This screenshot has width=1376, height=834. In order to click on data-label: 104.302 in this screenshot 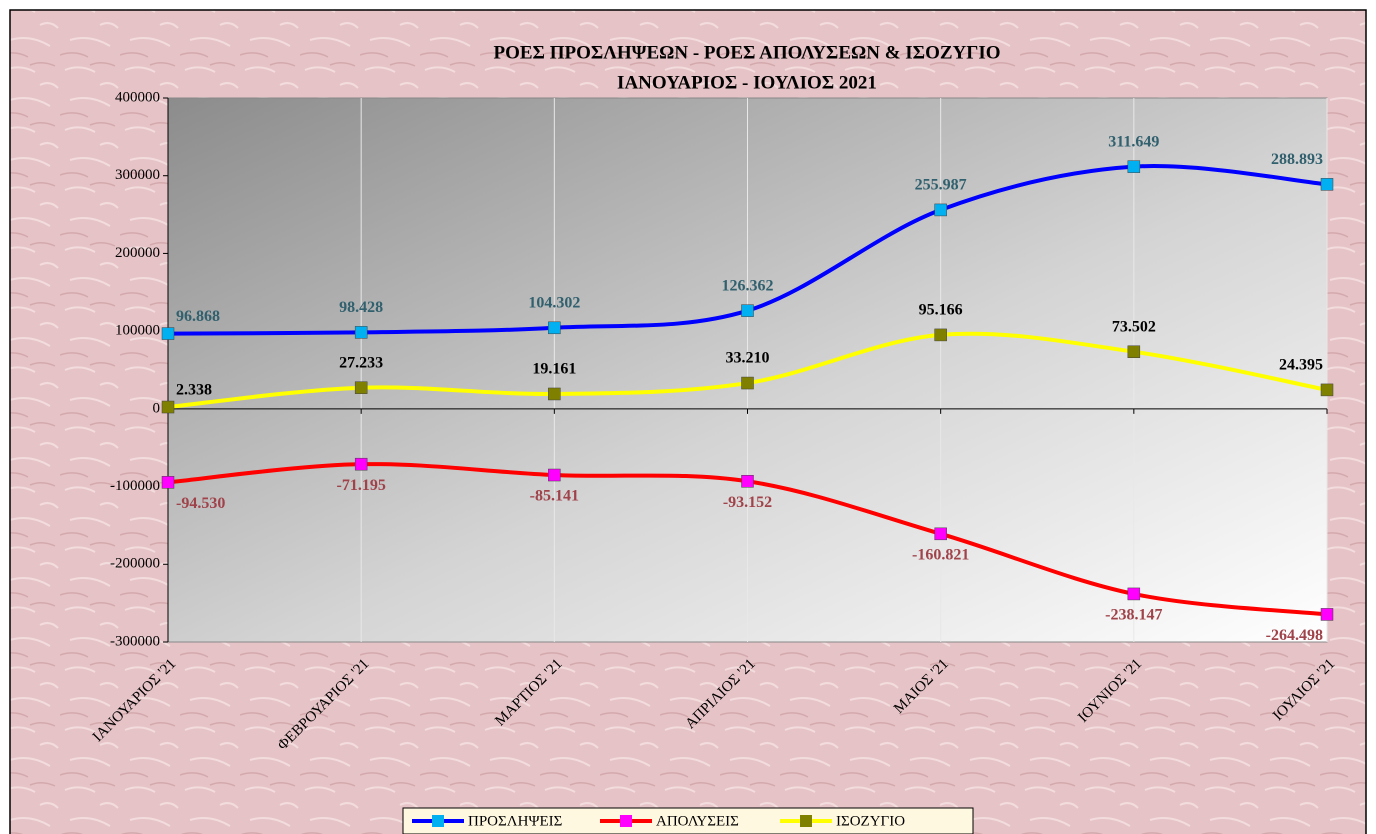, I will do `click(554, 302)`.